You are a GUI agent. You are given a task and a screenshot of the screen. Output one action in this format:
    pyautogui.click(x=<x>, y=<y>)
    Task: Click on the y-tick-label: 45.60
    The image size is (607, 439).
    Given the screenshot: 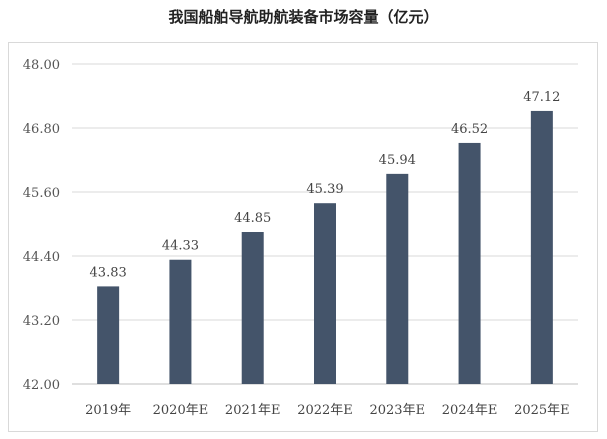 What is the action you would take?
    pyautogui.click(x=41, y=193)
    